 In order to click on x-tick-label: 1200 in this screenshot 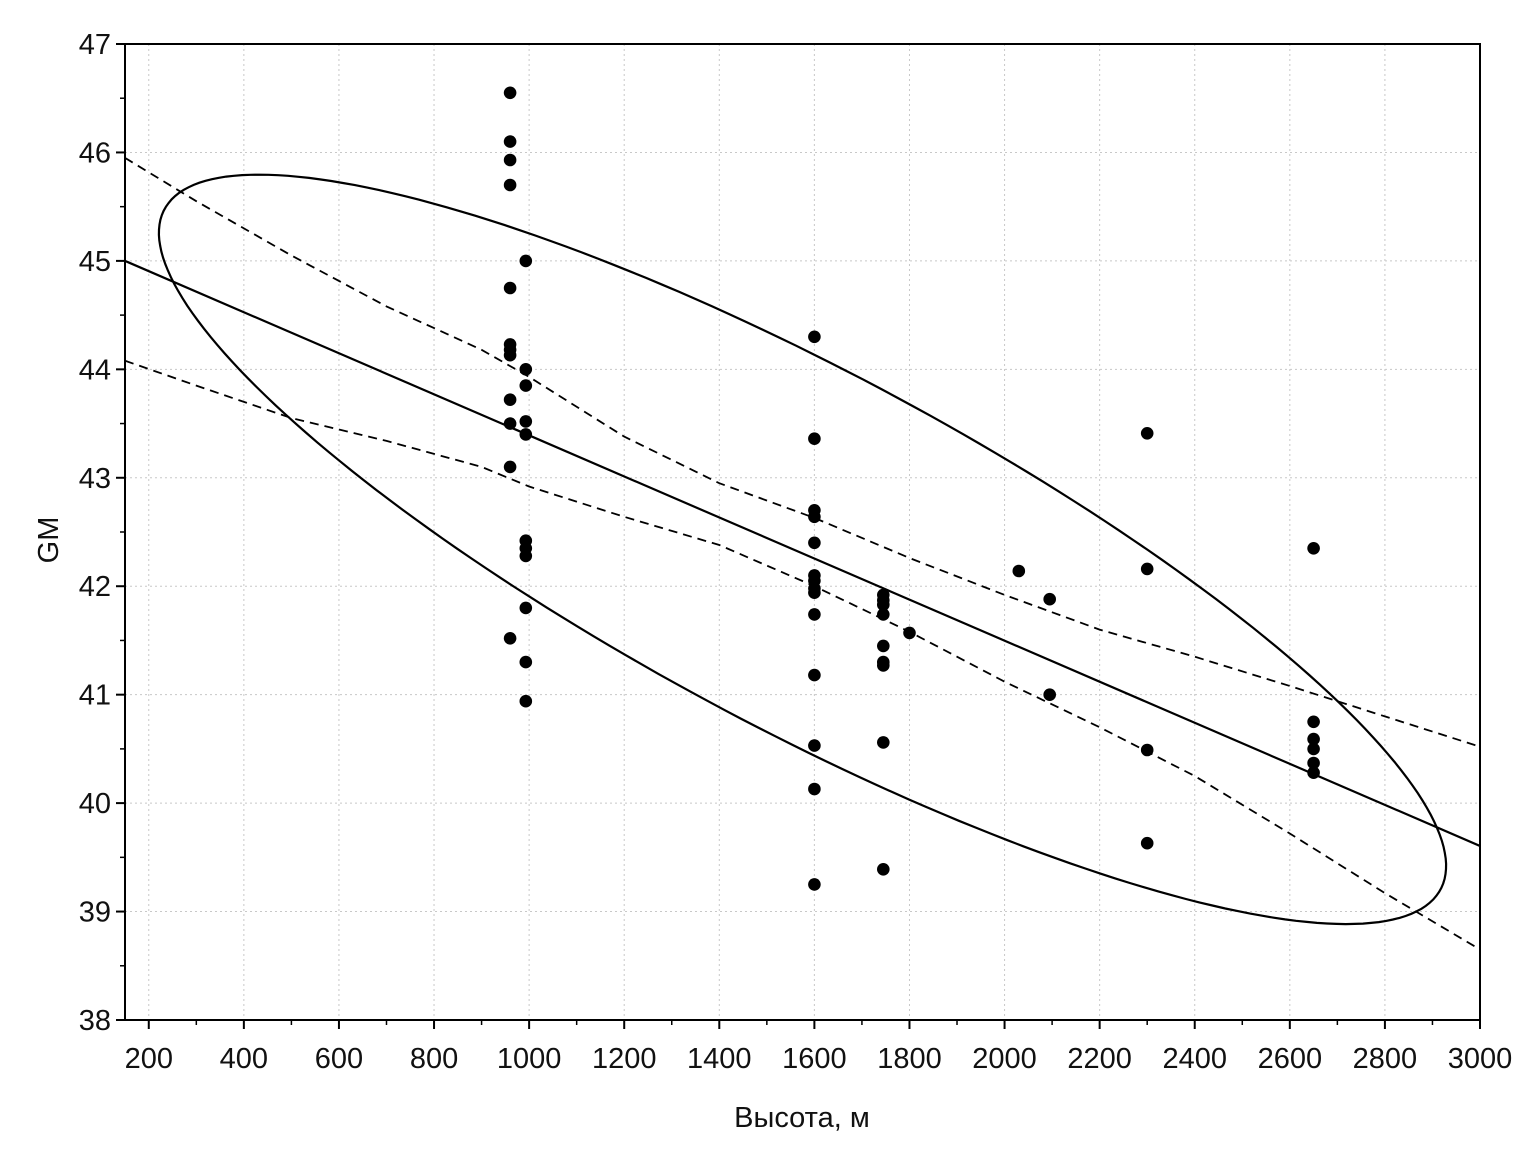, I will do `click(624, 1059)`.